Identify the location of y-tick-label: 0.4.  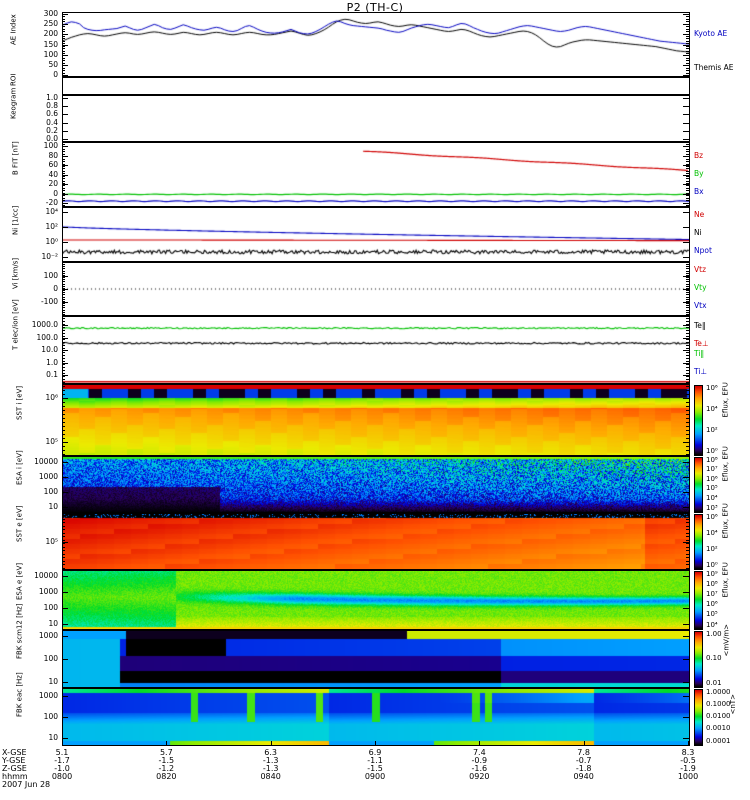
(52, 122).